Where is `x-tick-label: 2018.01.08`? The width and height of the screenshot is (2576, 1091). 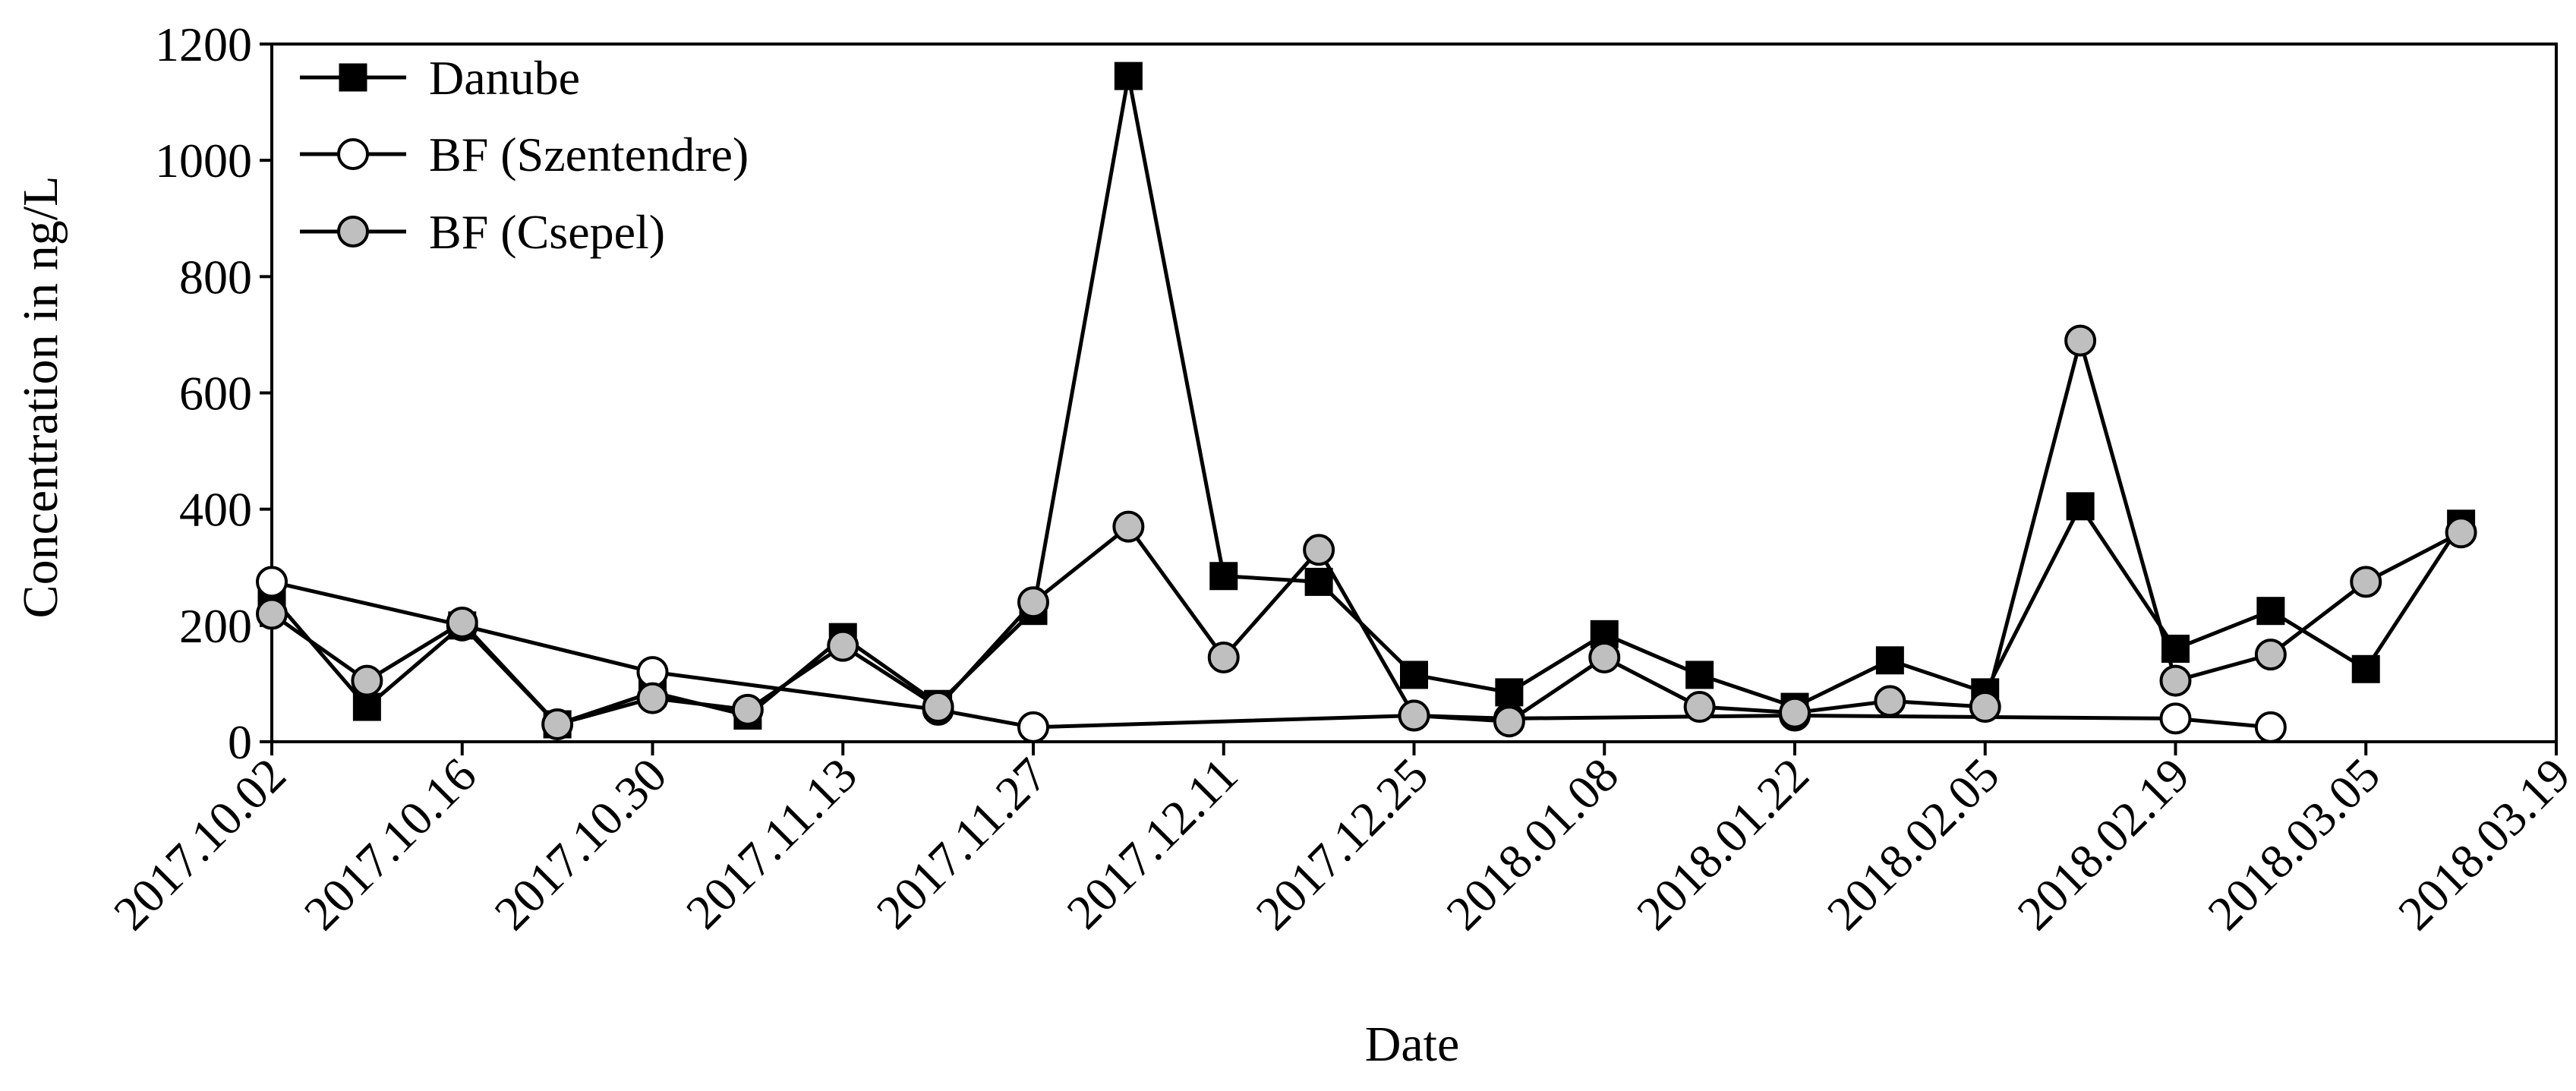
x-tick-label: 2018.01.08 is located at coordinates (1532, 844).